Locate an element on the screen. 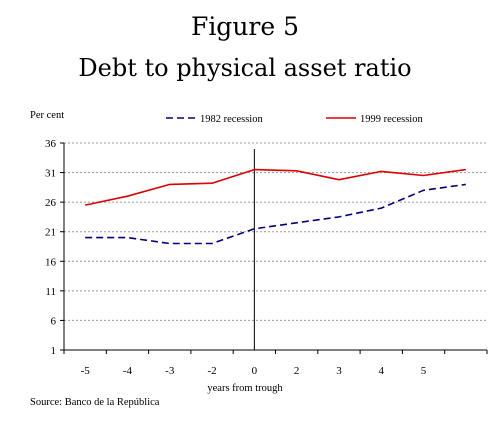  y-tick-label-11: 11 is located at coordinates (50, 292).